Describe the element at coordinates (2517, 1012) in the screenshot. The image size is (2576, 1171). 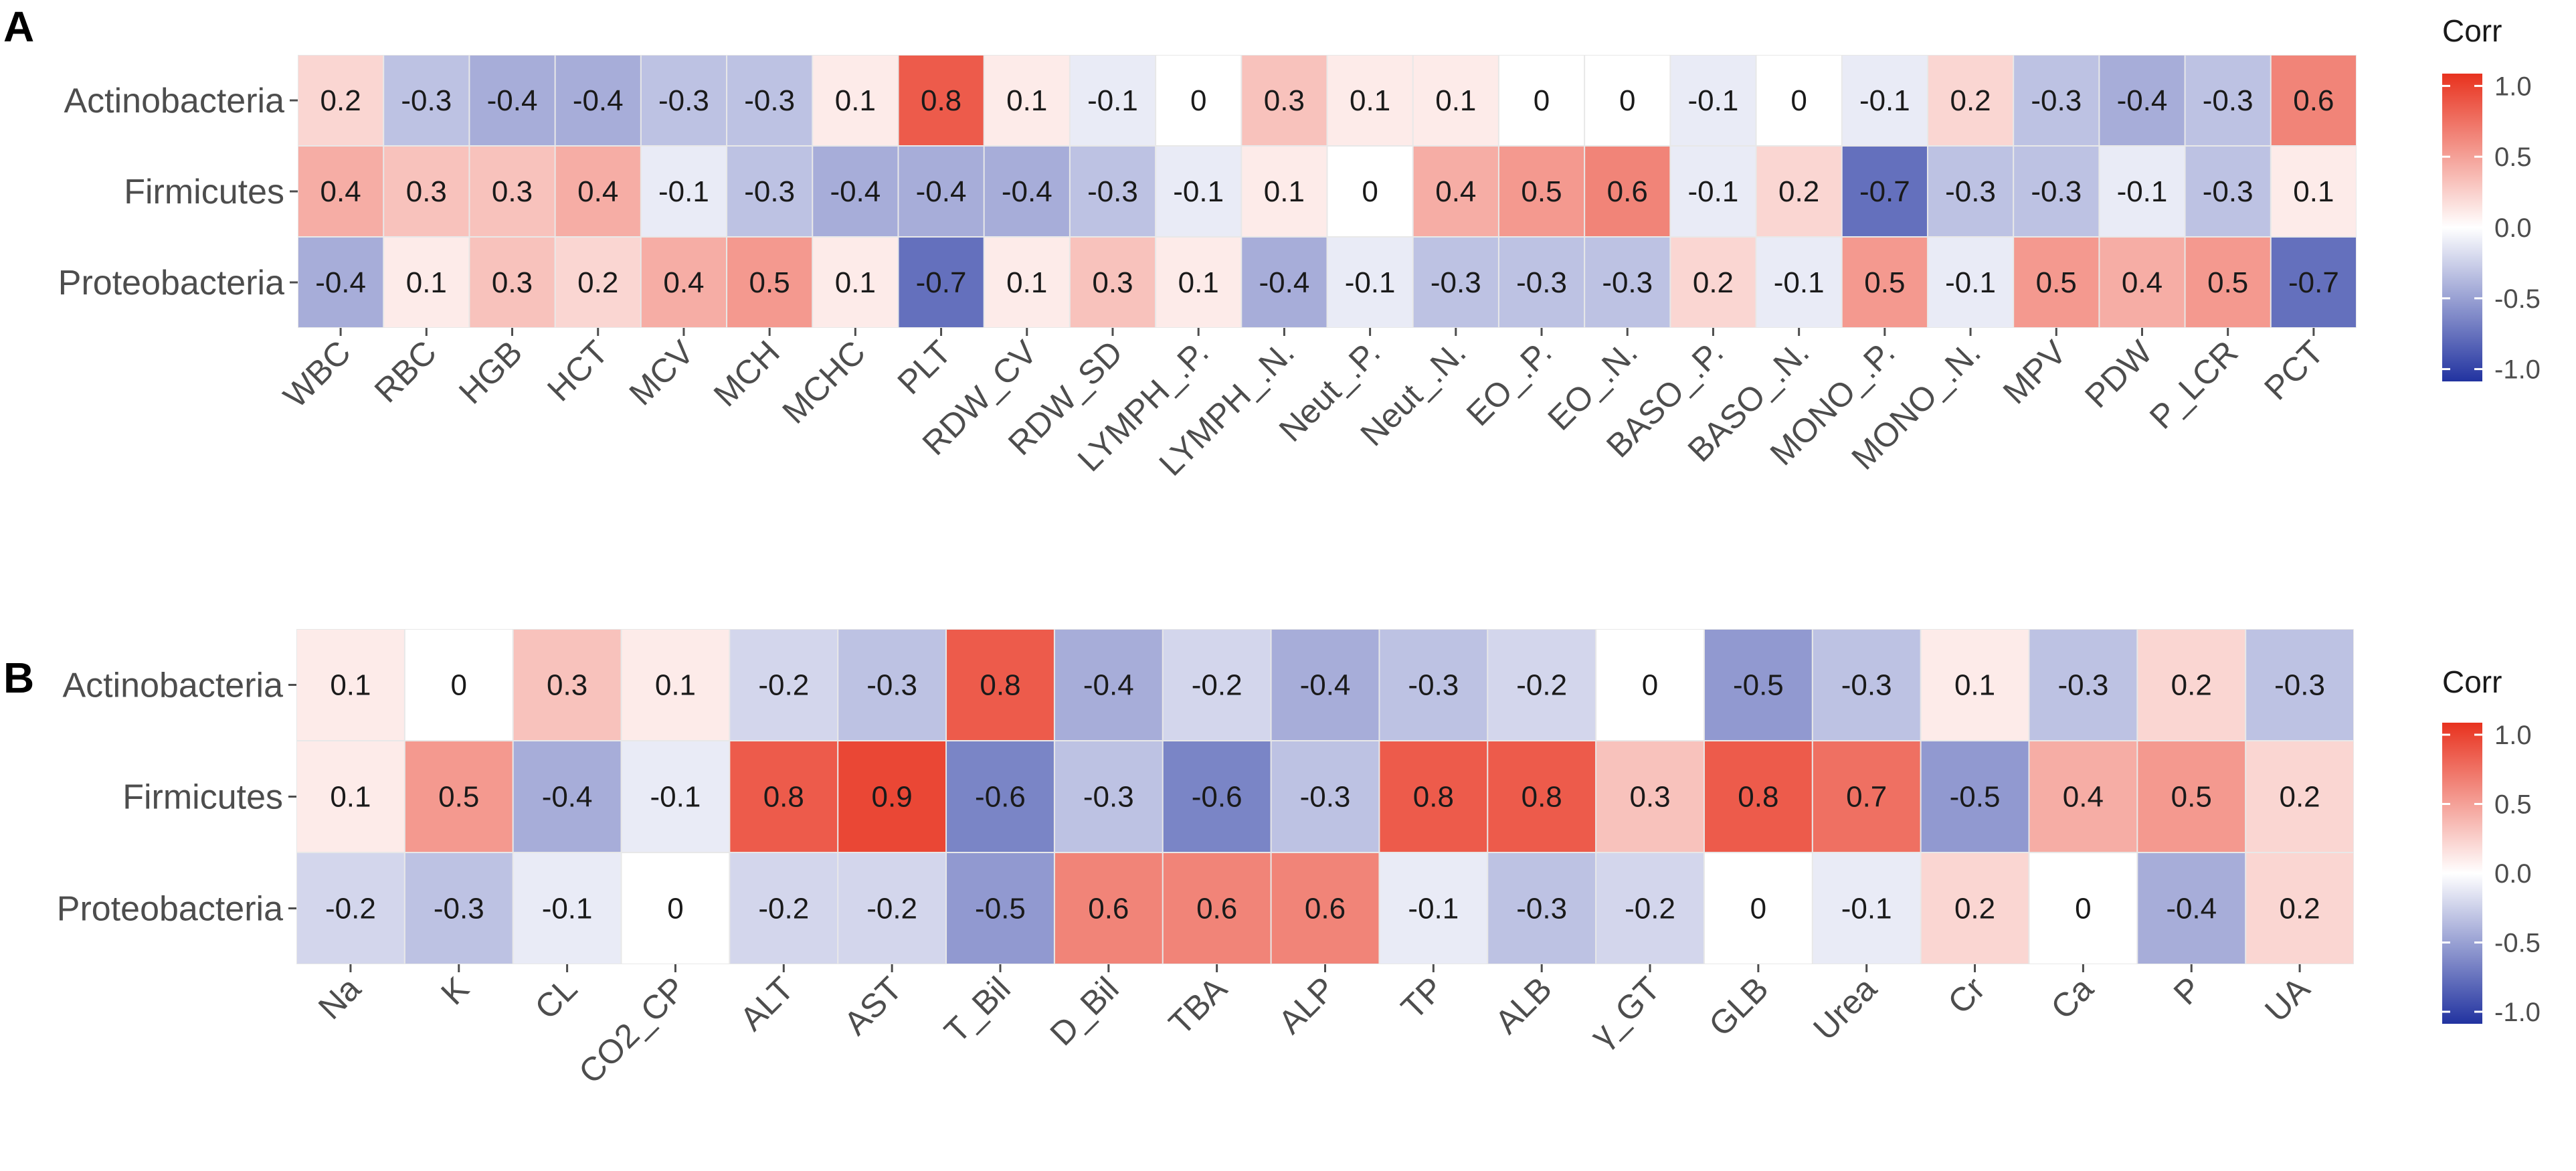
I see `legend-tick-label: -1.0` at that location.